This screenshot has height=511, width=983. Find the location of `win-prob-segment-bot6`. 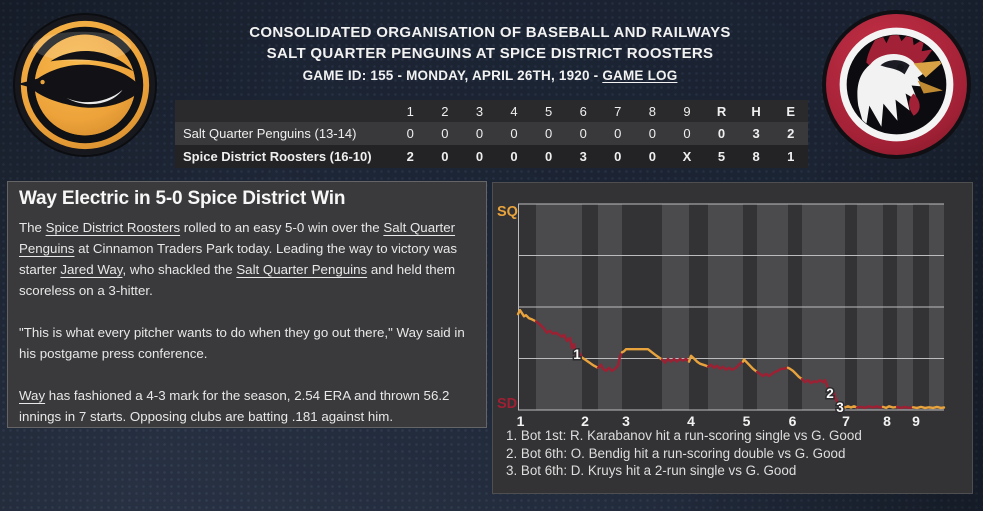

win-prob-segment-bot6 is located at coordinates (823, 393).